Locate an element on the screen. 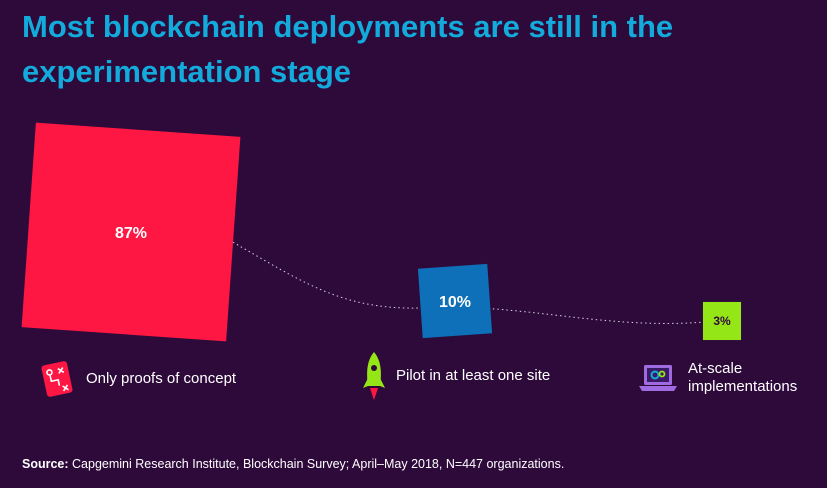 The width and height of the screenshot is (827, 488). data-label-3: 3% is located at coordinates (722, 321).